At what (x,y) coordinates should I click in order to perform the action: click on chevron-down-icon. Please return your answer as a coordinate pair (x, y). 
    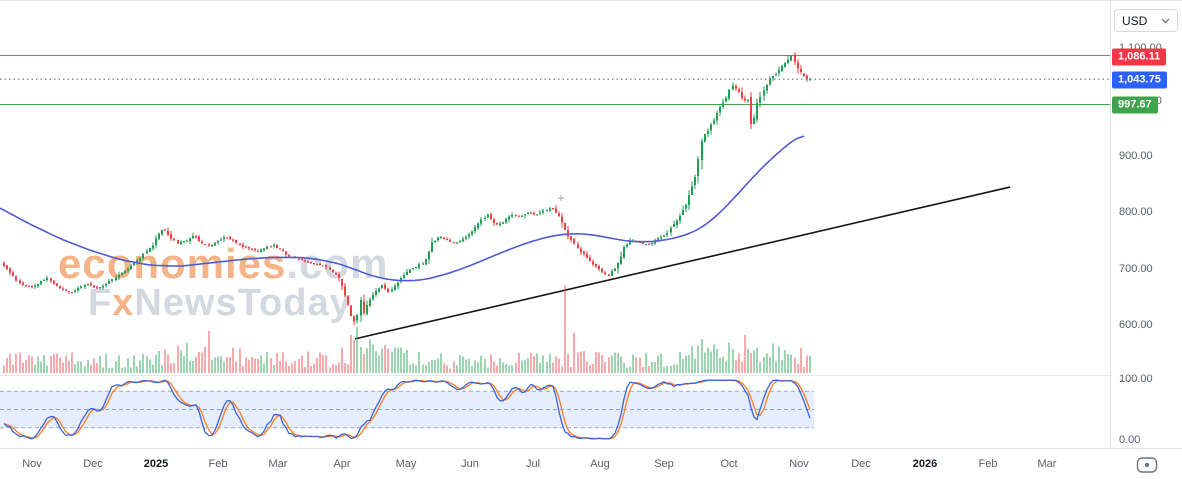
    Looking at the image, I should click on (1165, 21).